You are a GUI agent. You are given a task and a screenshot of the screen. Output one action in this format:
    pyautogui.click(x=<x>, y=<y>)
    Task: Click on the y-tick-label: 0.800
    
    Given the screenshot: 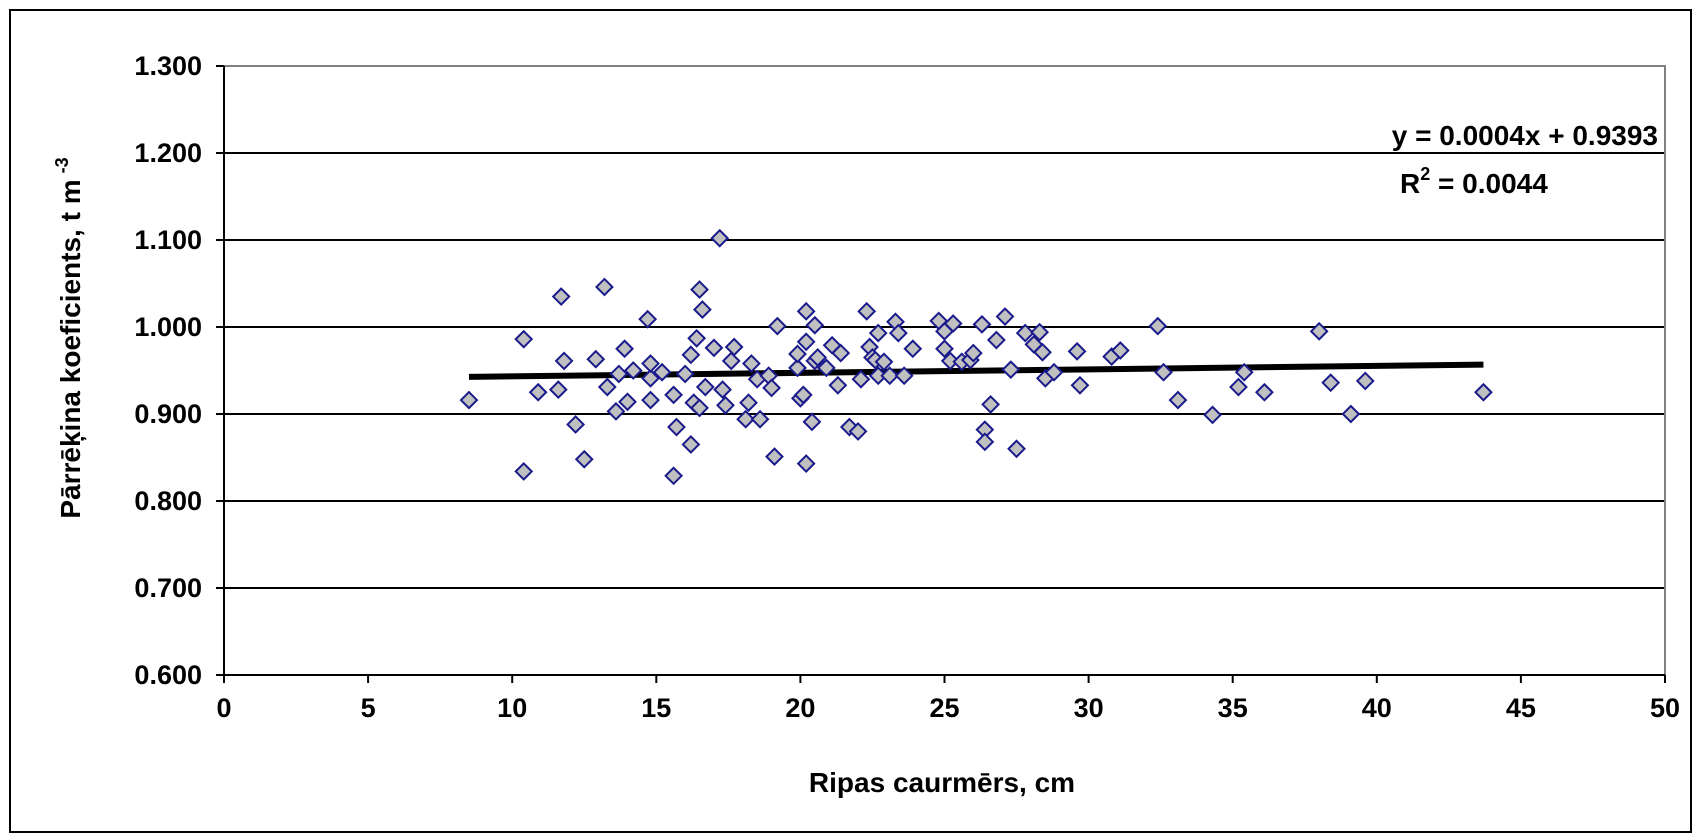 What is the action you would take?
    pyautogui.click(x=168, y=501)
    